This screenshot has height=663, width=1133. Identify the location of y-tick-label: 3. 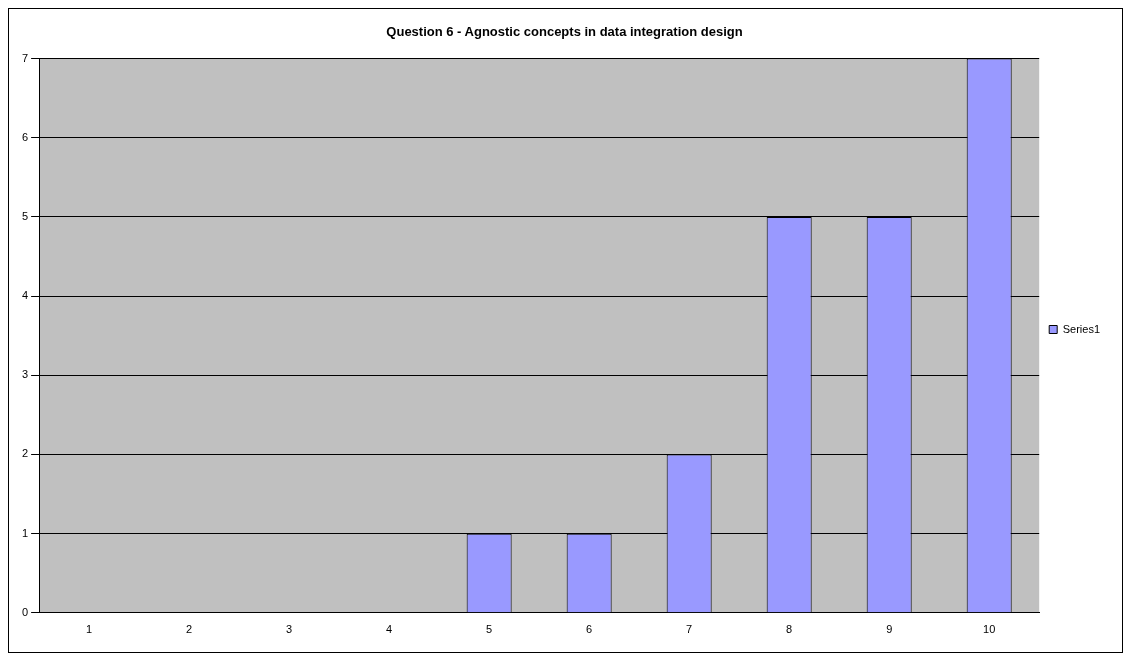
(25, 374).